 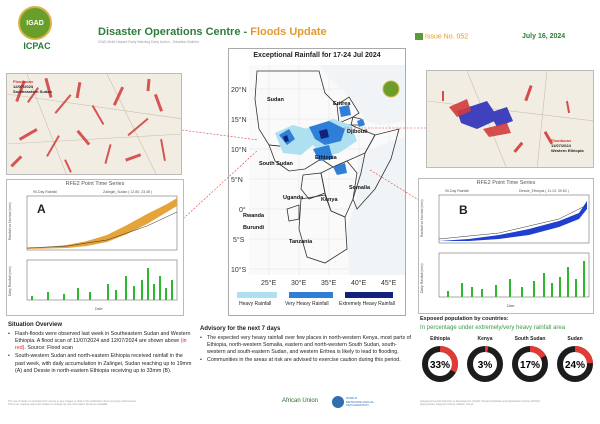 What do you see at coordinates (464, 319) in the screenshot?
I see `exposed-heading: Exposed population by countries:` at bounding box center [464, 319].